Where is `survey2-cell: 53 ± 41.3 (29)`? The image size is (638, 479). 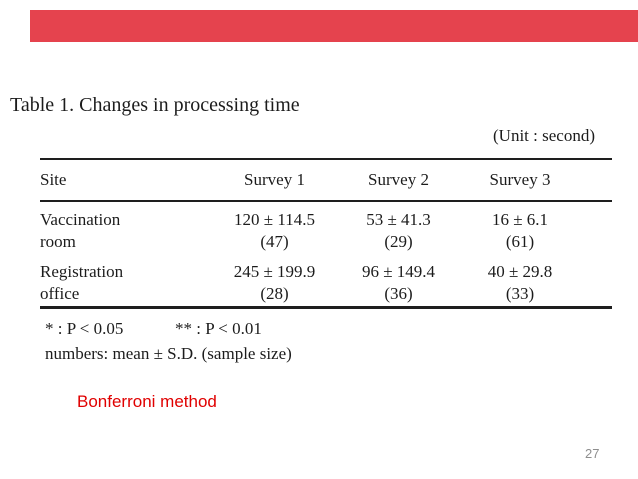 survey2-cell: 53 ± 41.3 (29) is located at coordinates (398, 227).